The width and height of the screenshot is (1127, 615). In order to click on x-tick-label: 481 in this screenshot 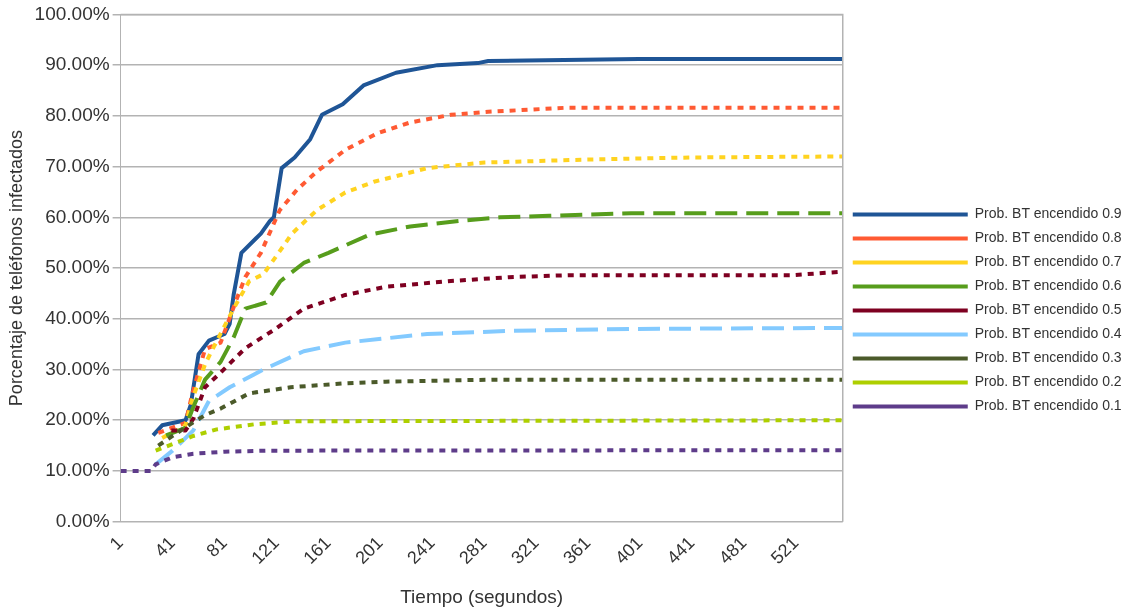, I will do `click(732, 550)`.